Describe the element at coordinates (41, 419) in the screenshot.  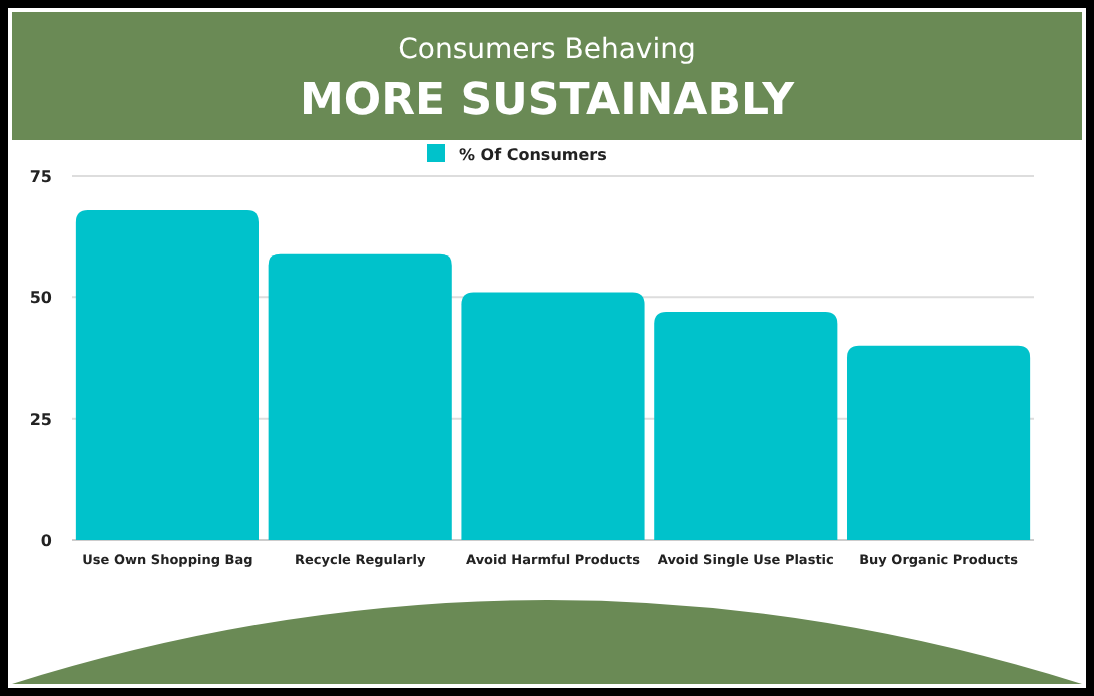
I see `y-tick-label: 25` at that location.